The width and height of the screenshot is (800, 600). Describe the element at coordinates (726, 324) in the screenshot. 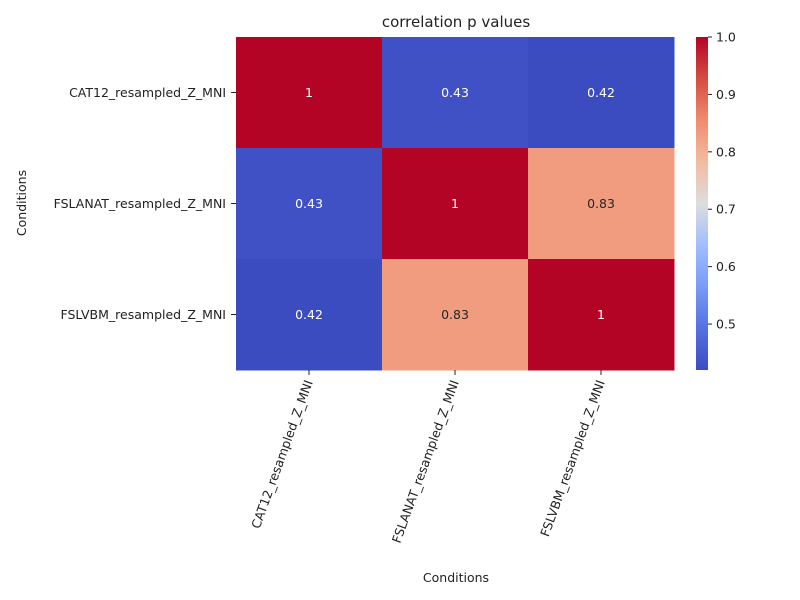

I see `colorbar-tick-label: 0.5` at that location.